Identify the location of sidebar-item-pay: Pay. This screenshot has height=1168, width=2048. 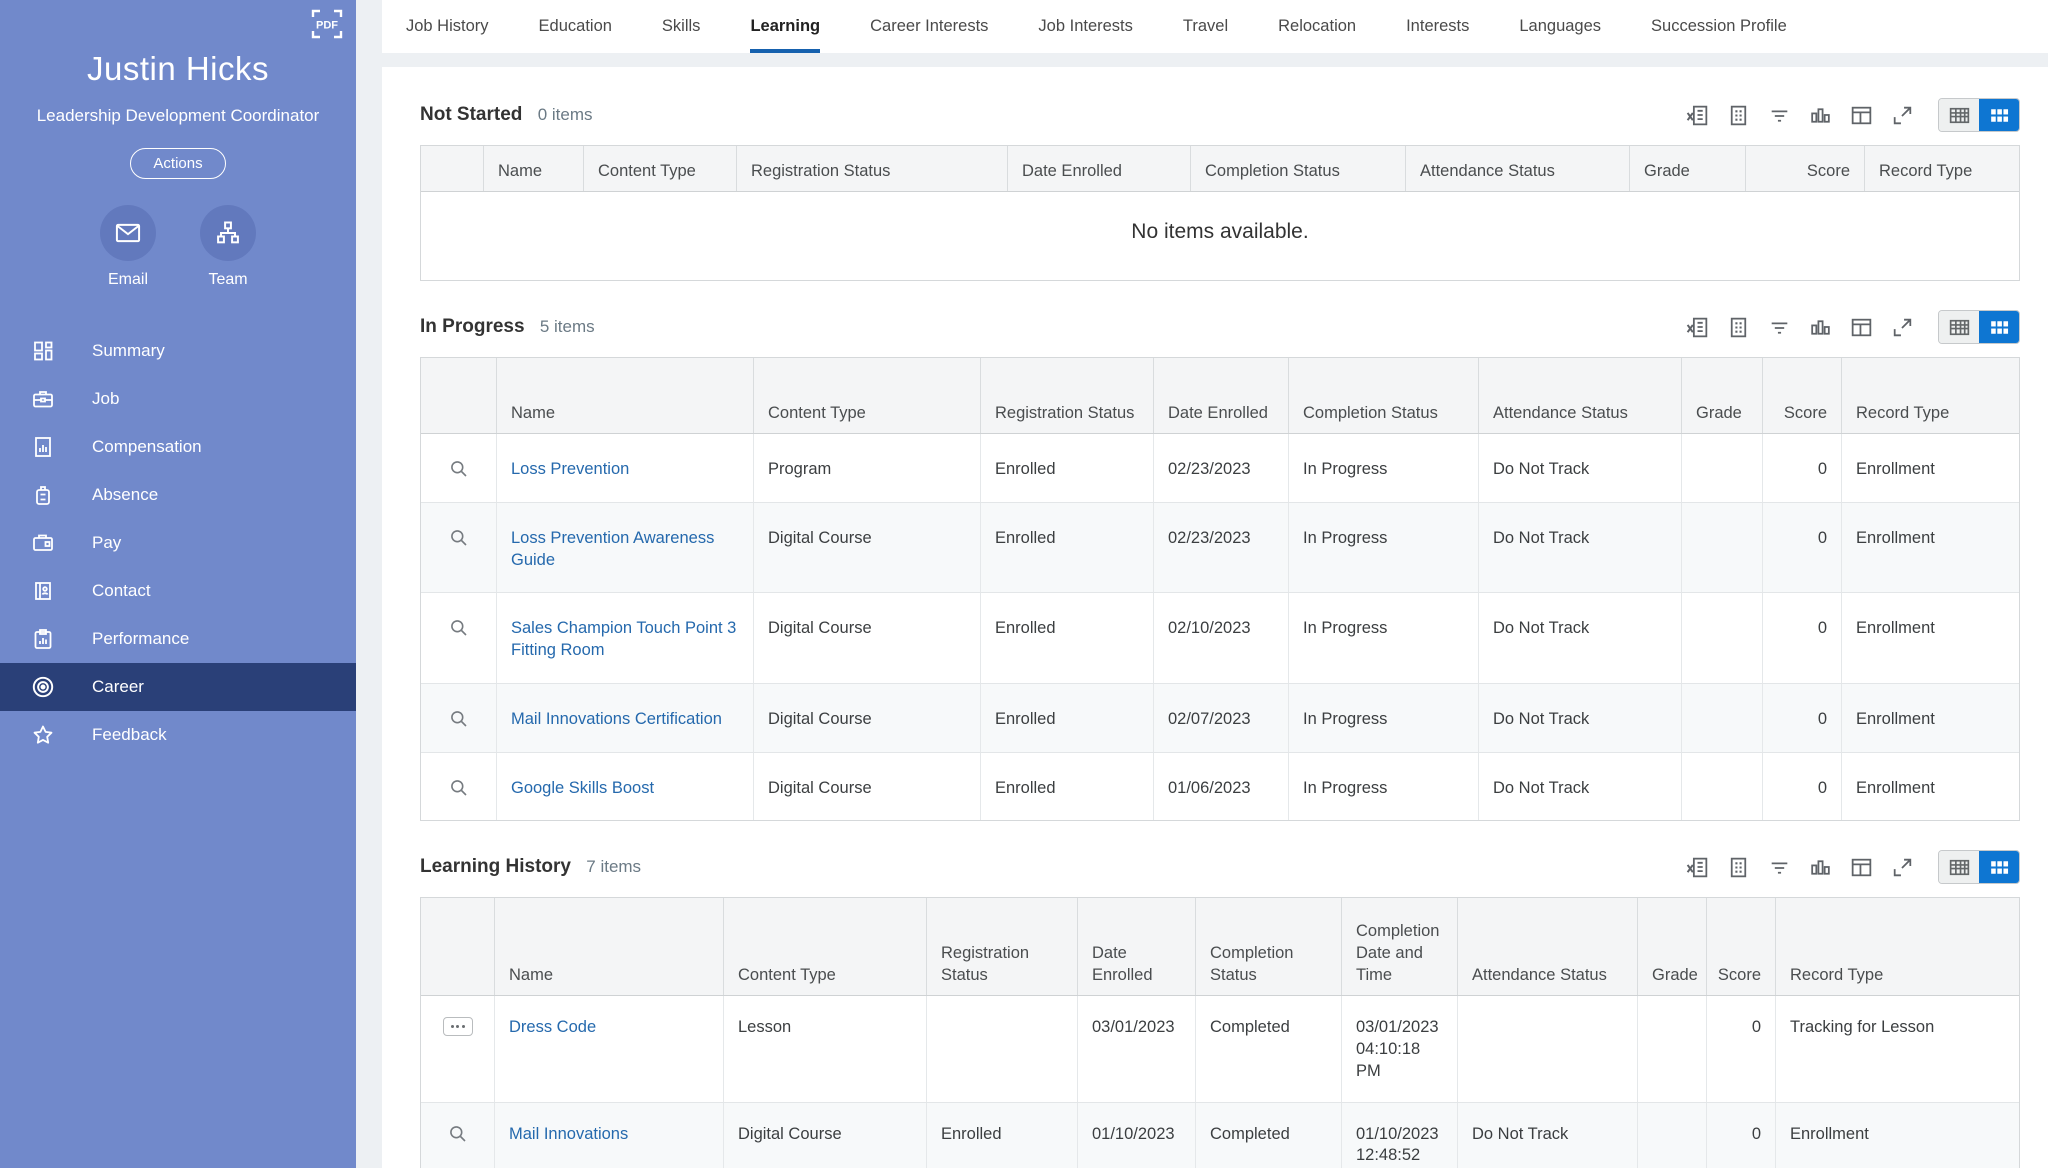
(178, 543).